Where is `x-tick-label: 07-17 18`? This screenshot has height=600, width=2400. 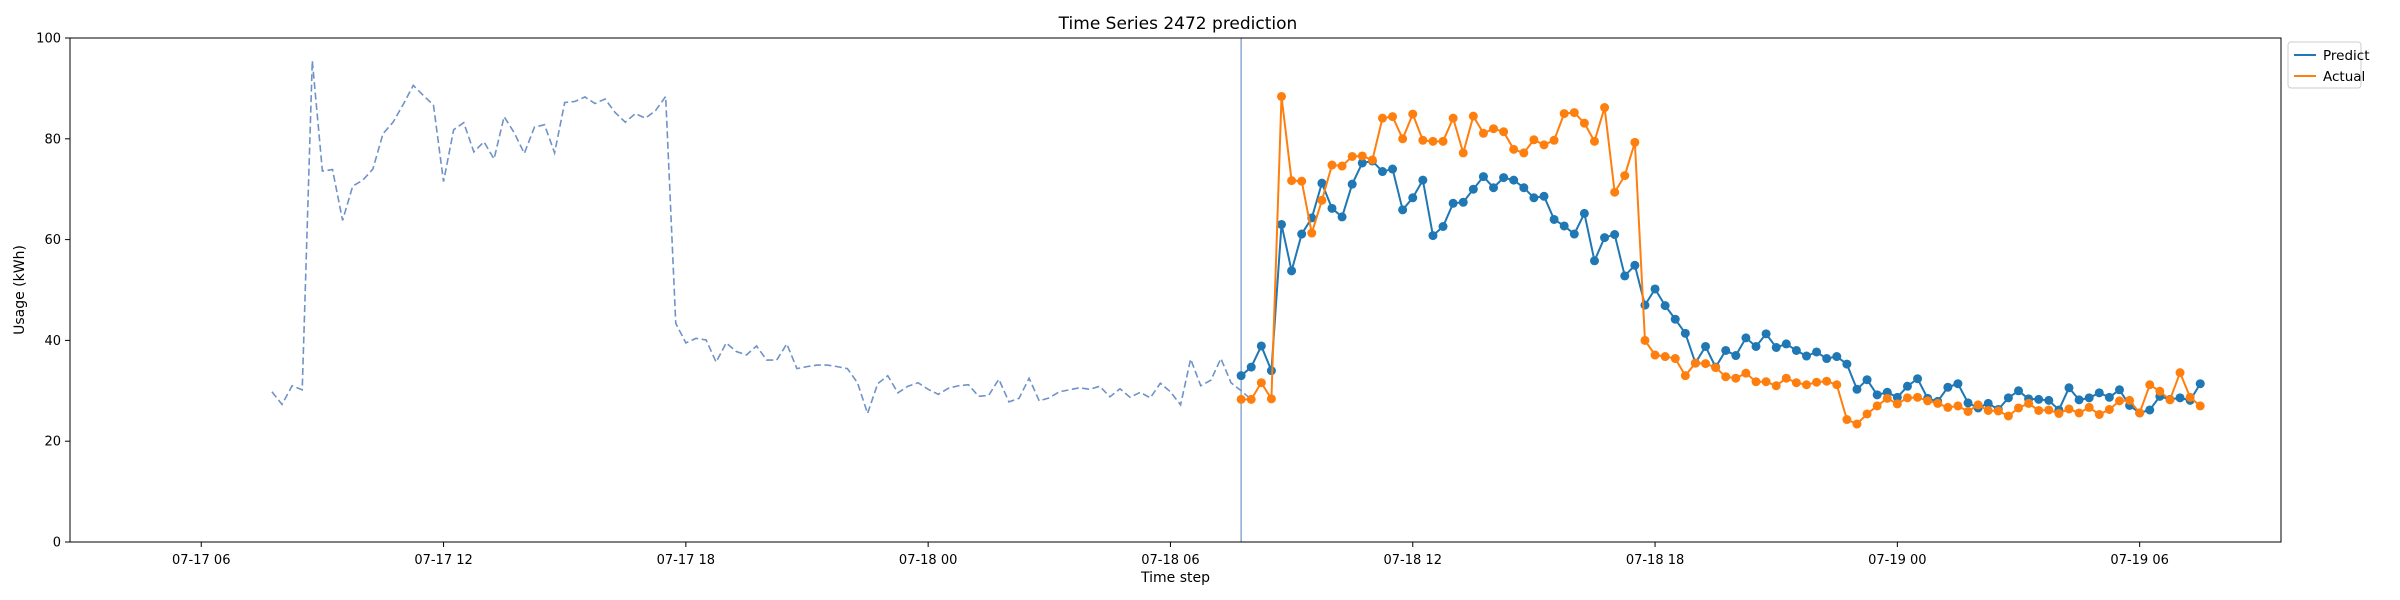 x-tick-label: 07-17 18 is located at coordinates (686, 560).